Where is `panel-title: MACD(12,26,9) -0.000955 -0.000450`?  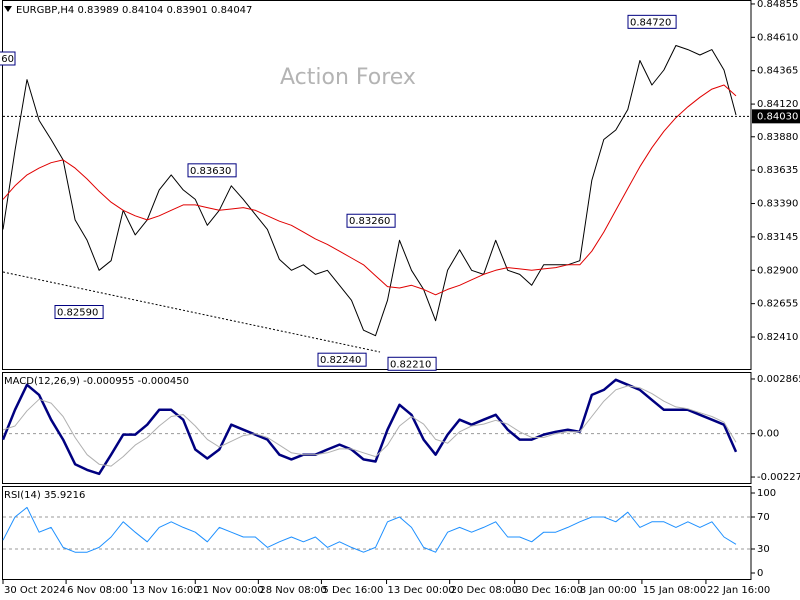 panel-title: MACD(12,26,9) -0.000955 -0.000450 is located at coordinates (96, 381).